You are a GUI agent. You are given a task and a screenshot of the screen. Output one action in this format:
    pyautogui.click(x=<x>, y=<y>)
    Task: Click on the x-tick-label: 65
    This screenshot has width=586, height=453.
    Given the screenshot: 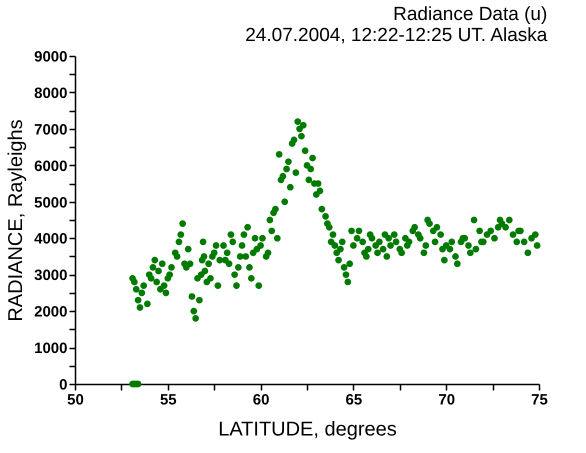 What is the action you would take?
    pyautogui.click(x=354, y=400)
    